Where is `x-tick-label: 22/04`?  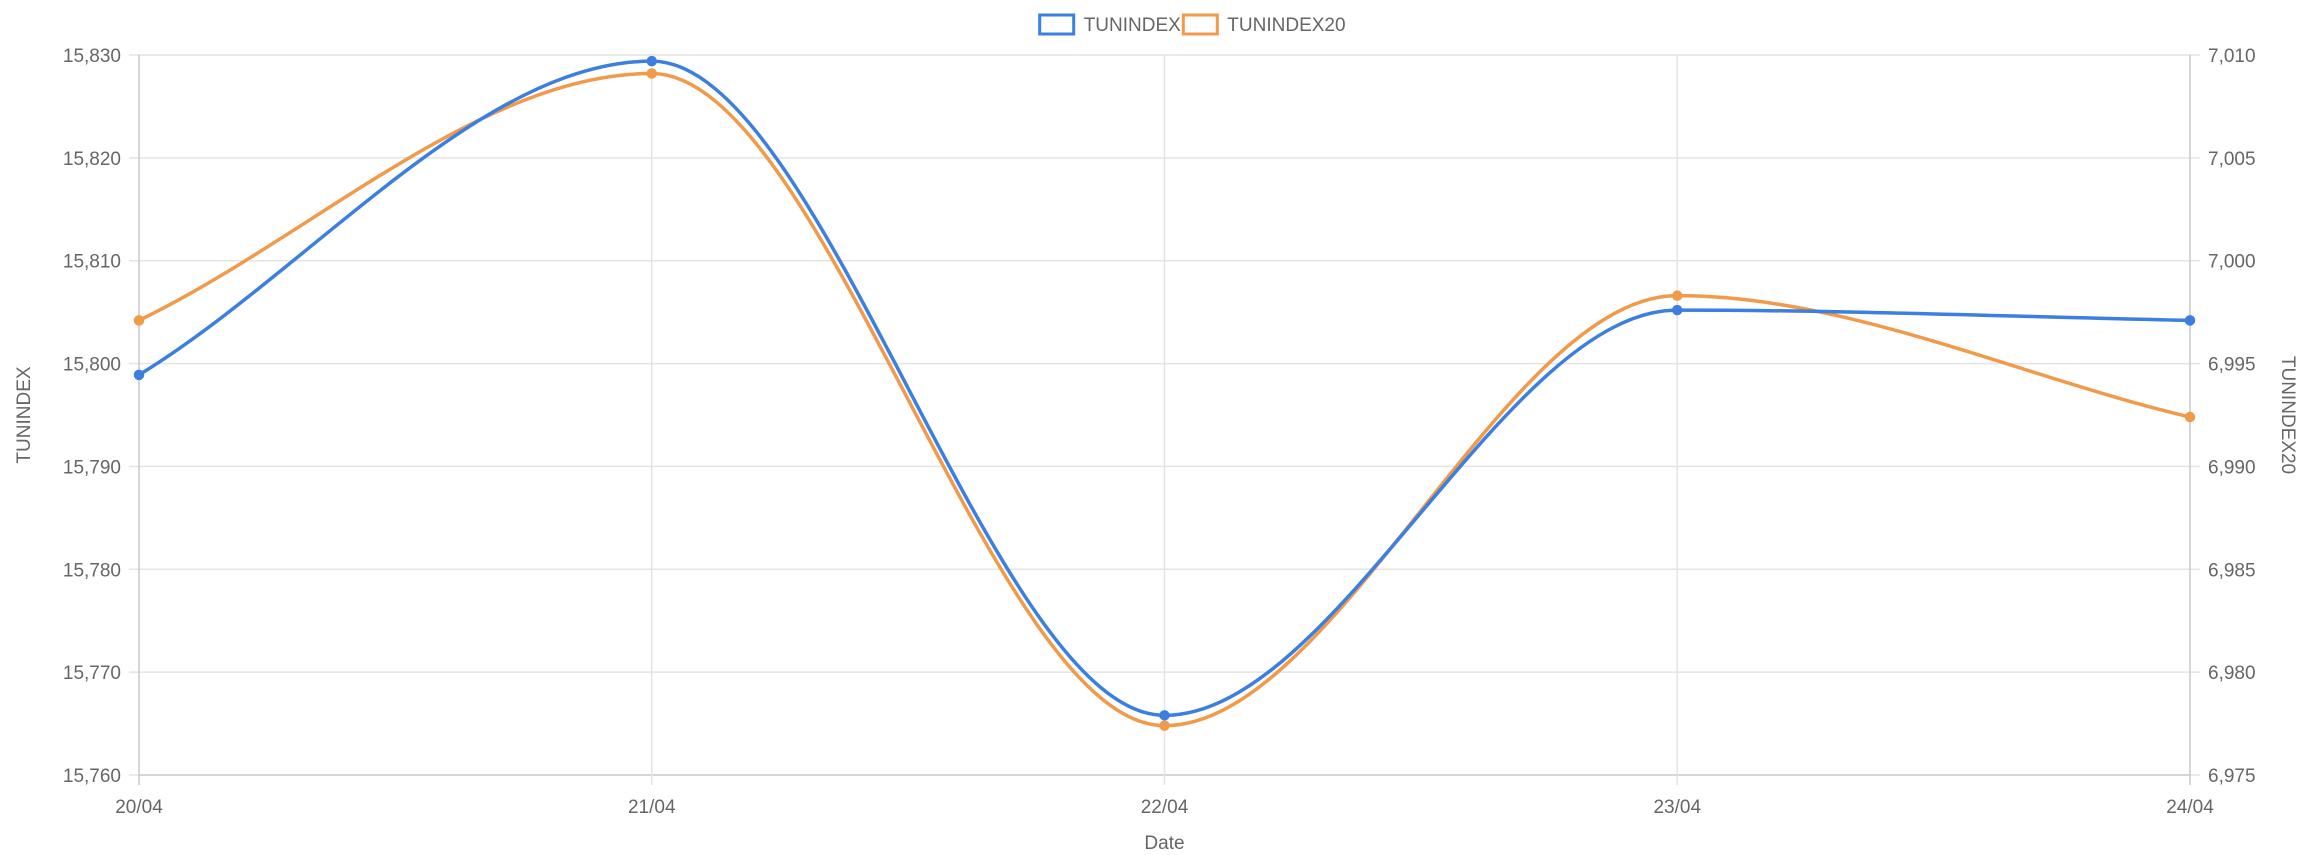 x-tick-label: 22/04 is located at coordinates (1165, 807).